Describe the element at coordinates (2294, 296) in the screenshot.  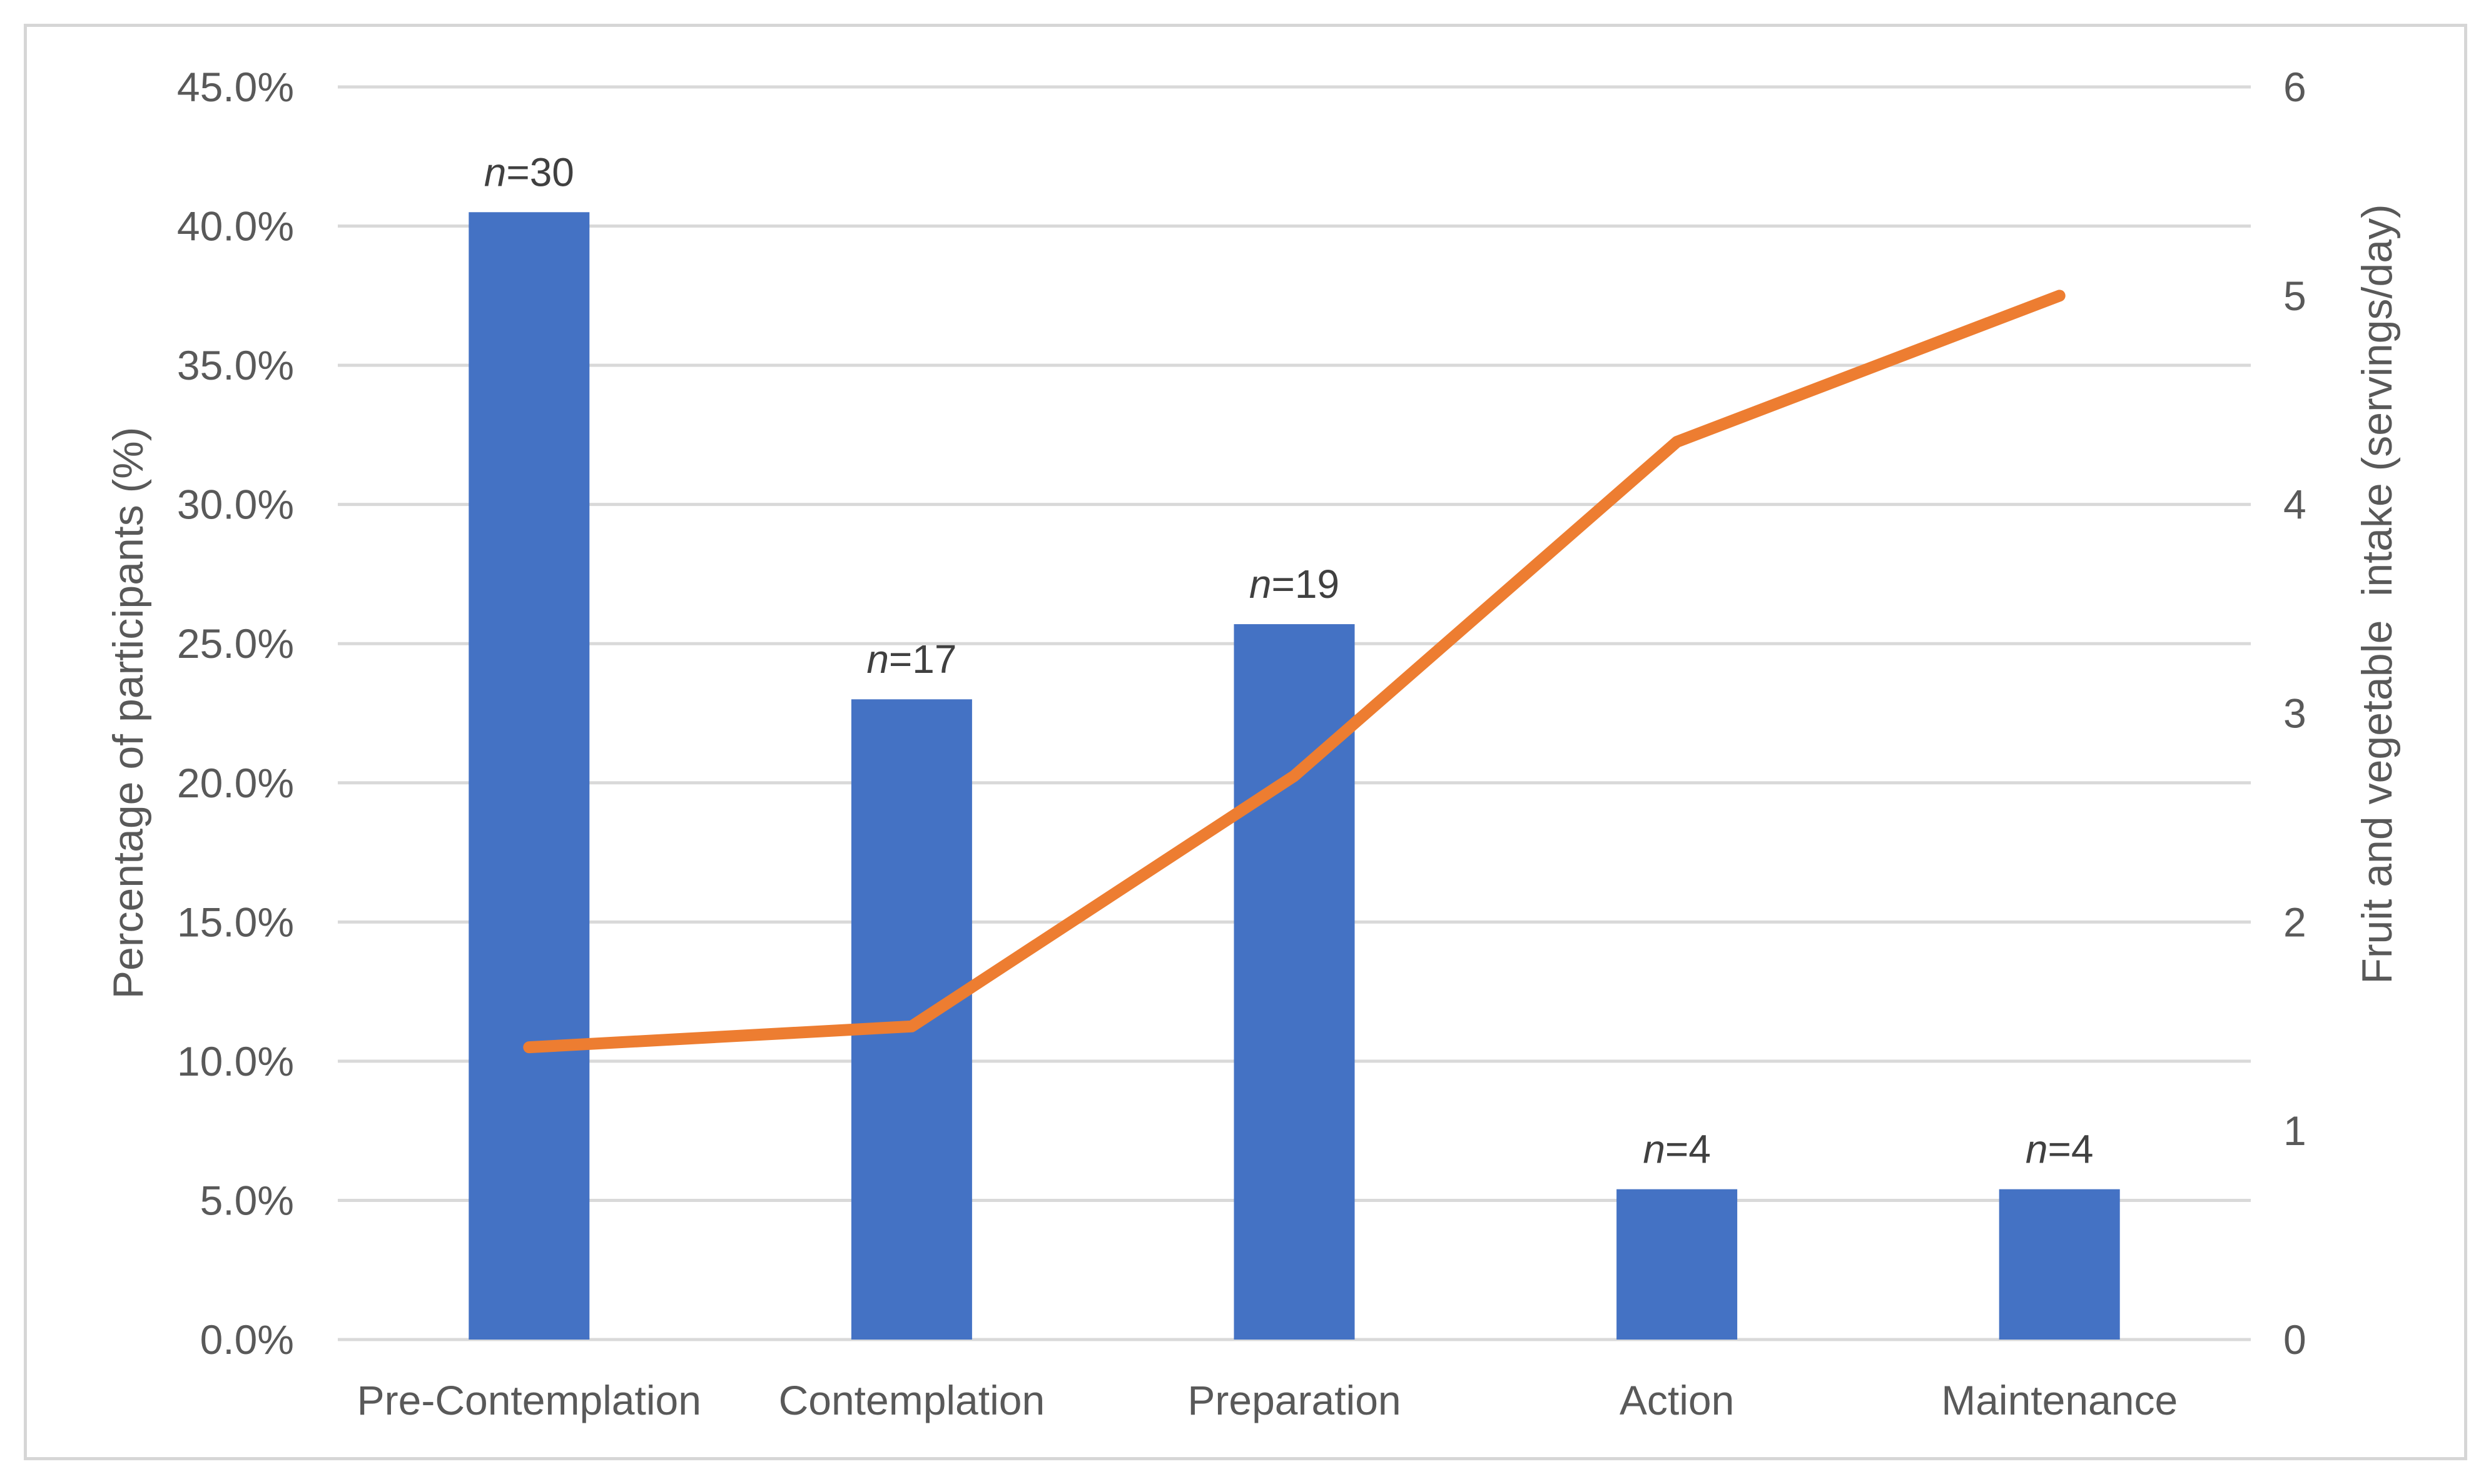
I see `right-axis-tick-label: 5` at that location.